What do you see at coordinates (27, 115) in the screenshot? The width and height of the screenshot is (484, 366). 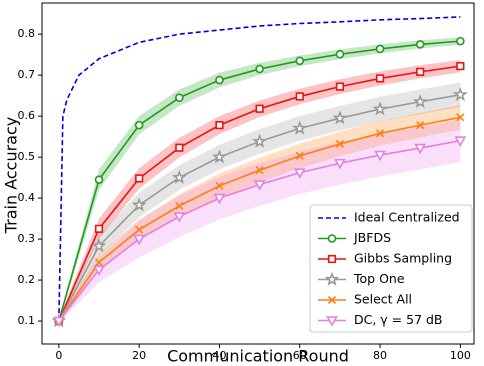 I see `y-tick-label: 0.6` at bounding box center [27, 115].